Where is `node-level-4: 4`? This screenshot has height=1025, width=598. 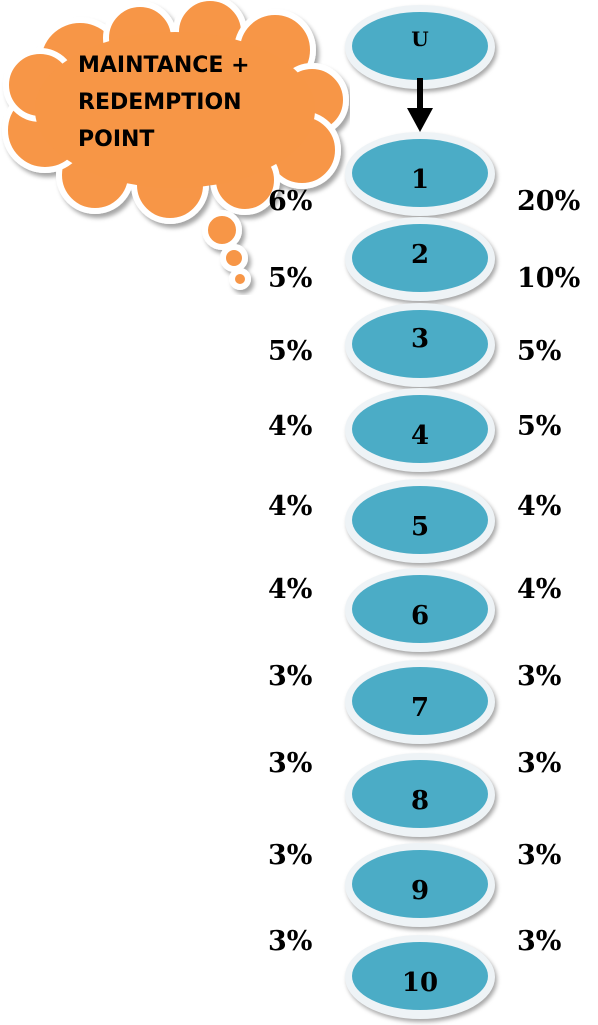 node-level-4: 4 is located at coordinates (420, 430).